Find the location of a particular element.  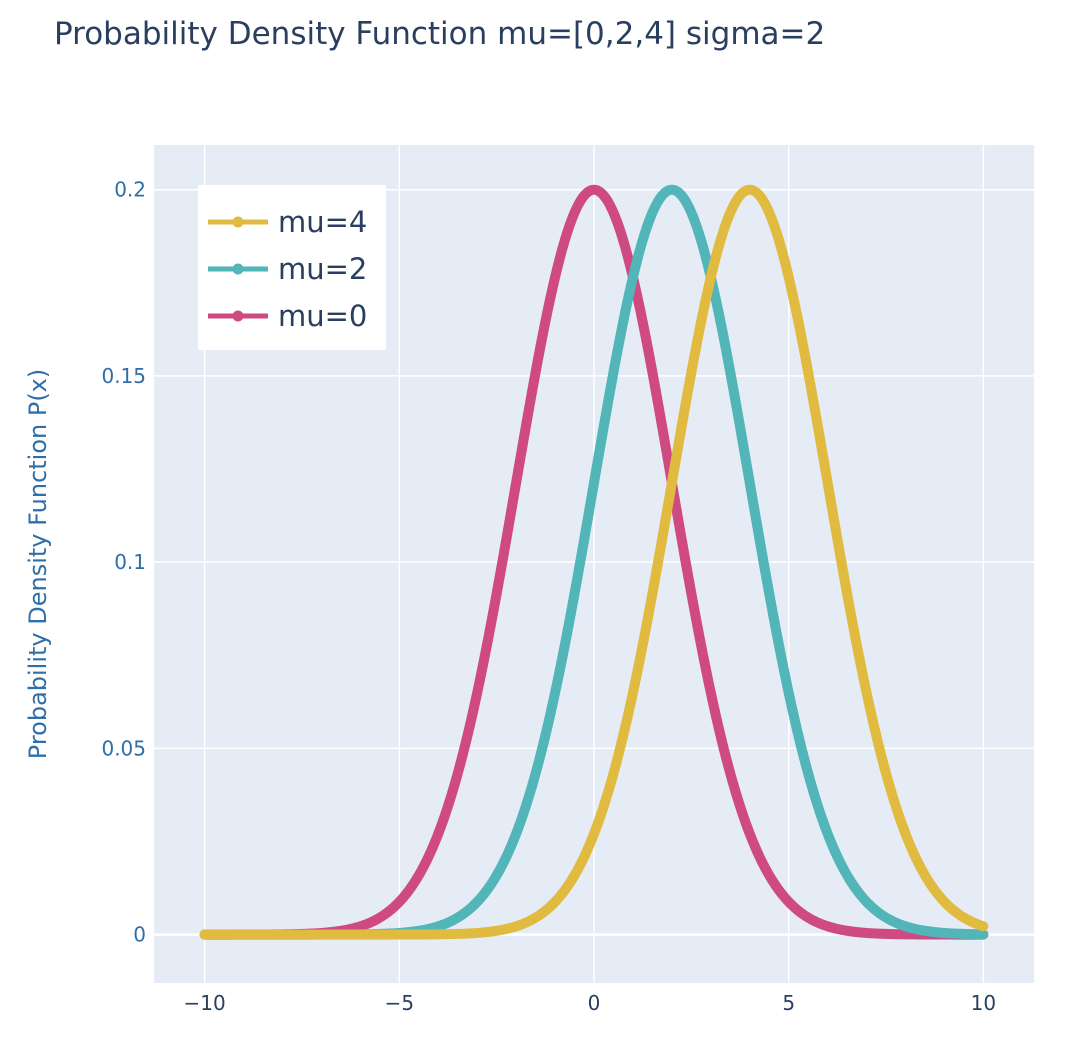

legend-item: mu=0 is located at coordinates (287, 316).